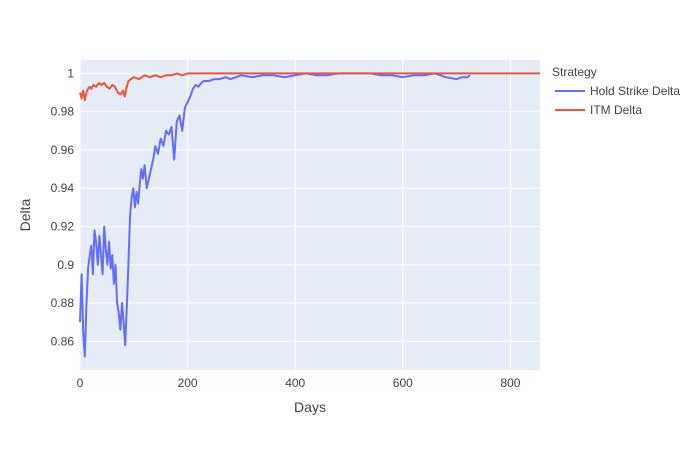 Image resolution: width=700 pixels, height=450 pixels. I want to click on y-axis-title: Delta, so click(25, 214).